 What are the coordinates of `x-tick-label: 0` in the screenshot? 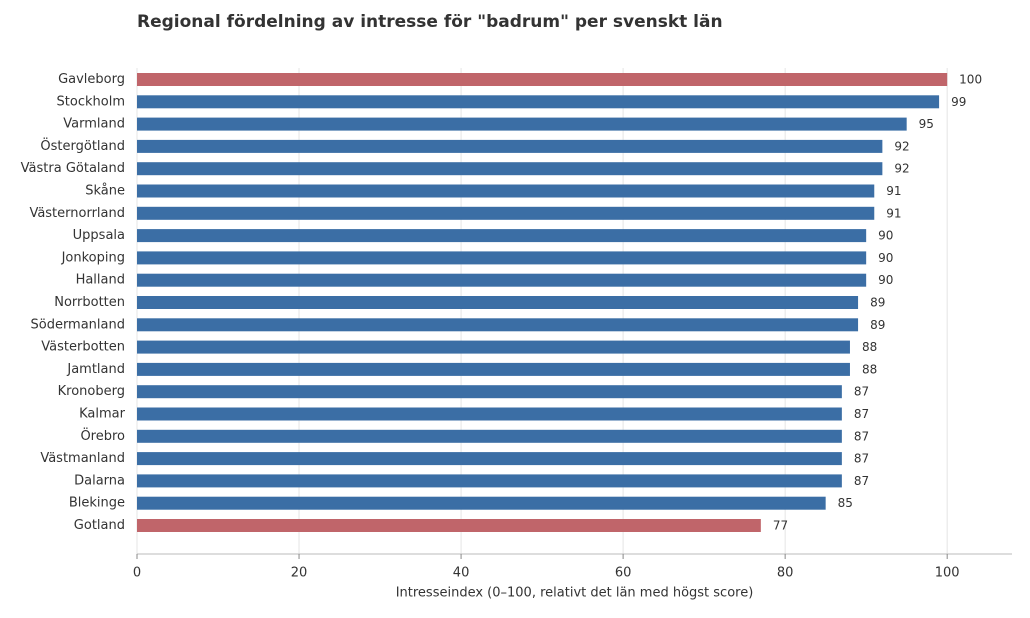 It's located at (137, 573).